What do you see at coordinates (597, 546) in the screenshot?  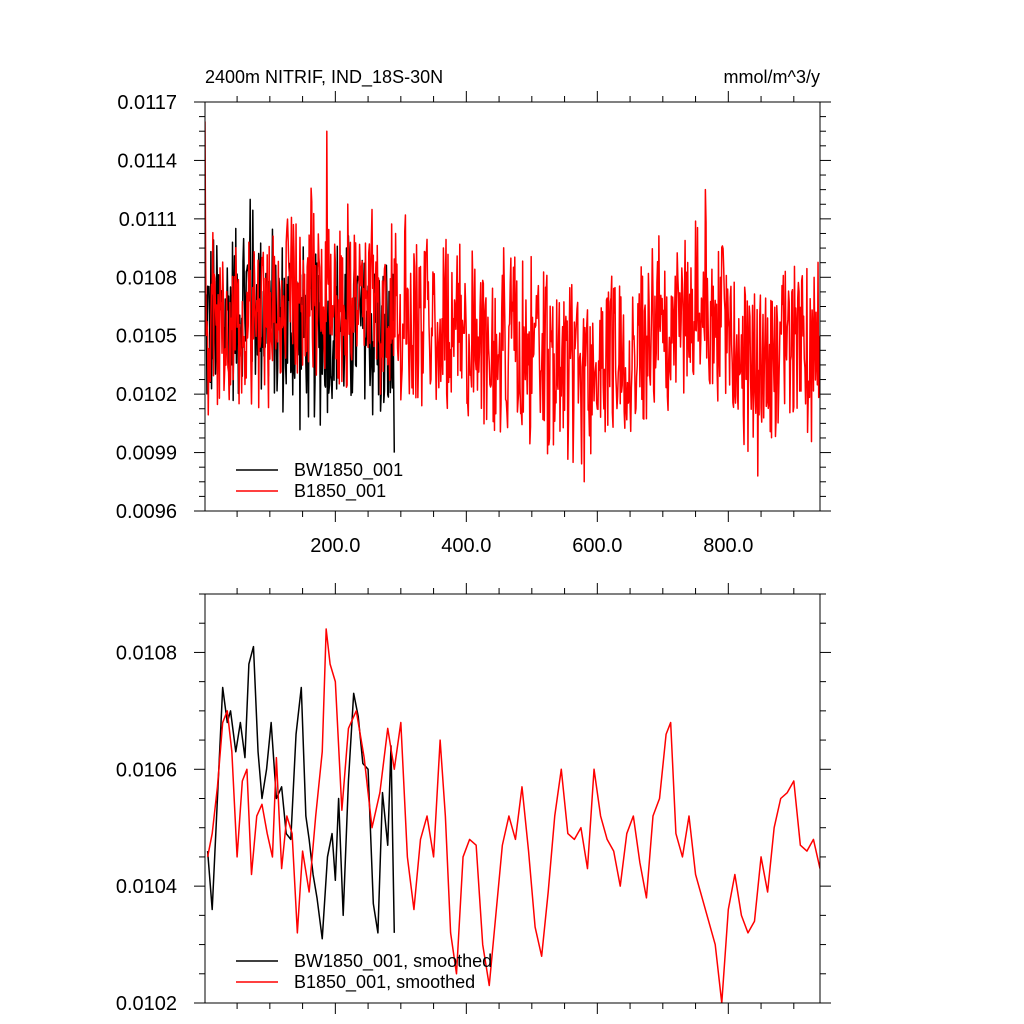 I see `x-tick-label: 600.0` at bounding box center [597, 546].